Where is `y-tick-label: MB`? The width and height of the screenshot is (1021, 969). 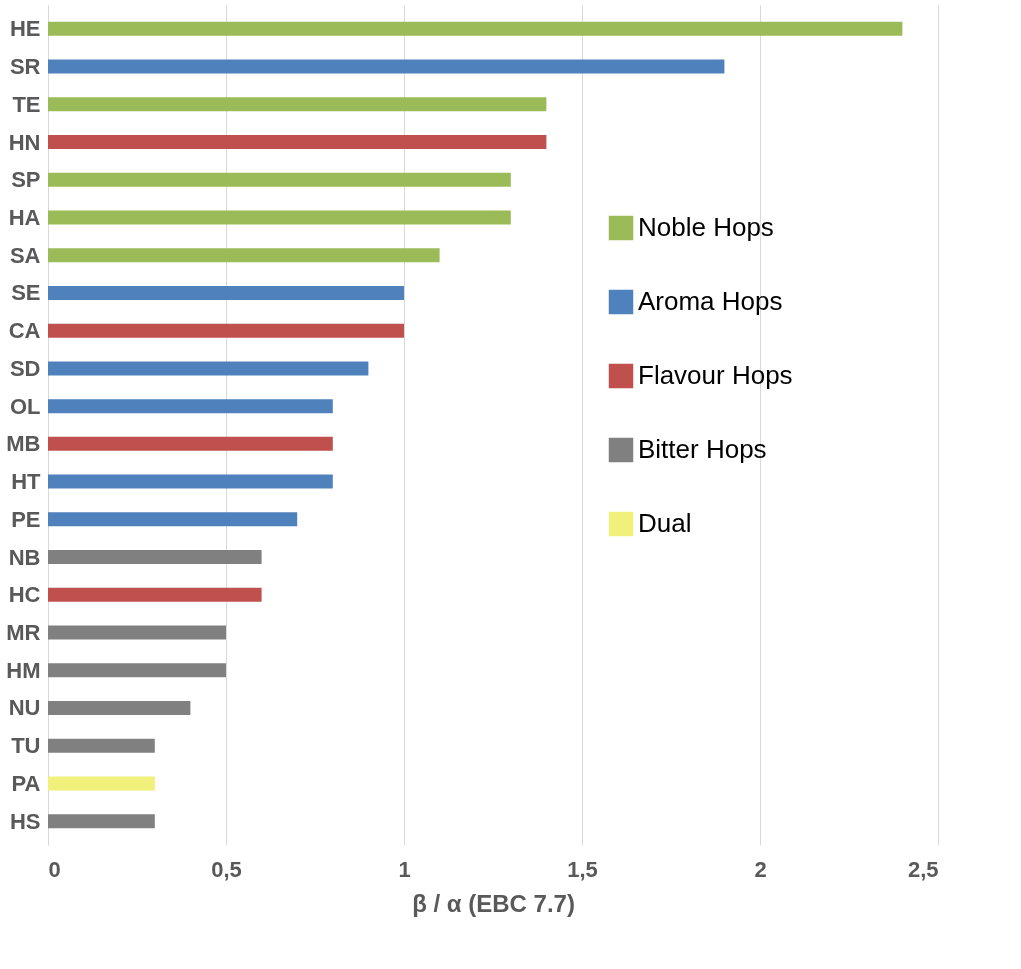 y-tick-label: MB is located at coordinates (23, 444).